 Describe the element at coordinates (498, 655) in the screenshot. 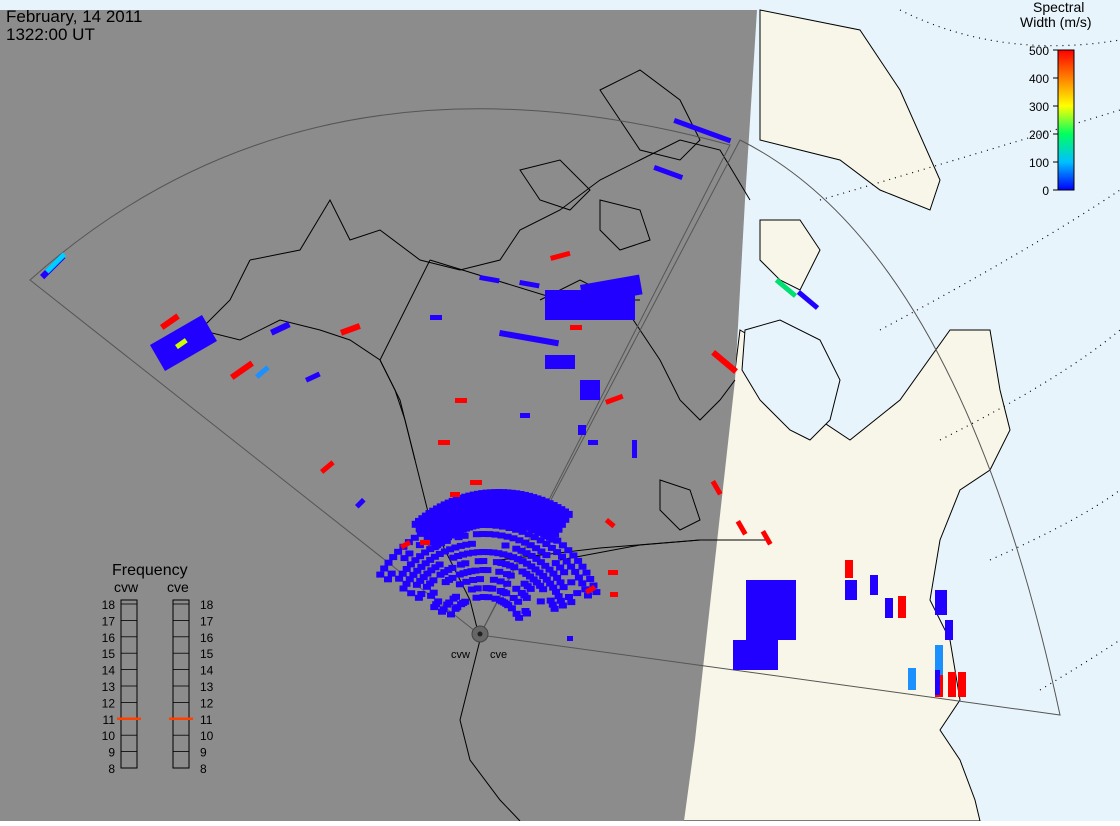

I see `radar-label-cve: cve` at that location.